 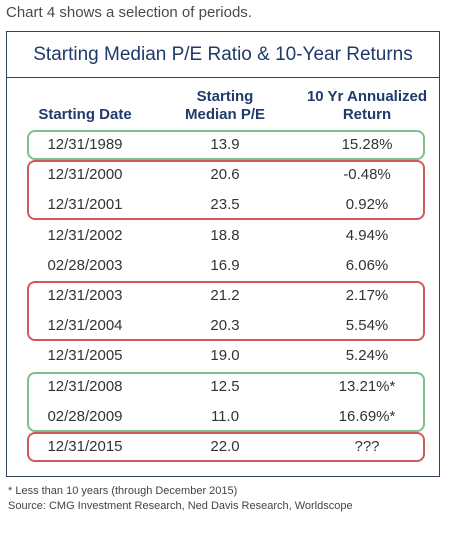 What do you see at coordinates (367, 144) in the screenshot?
I see `cell-annualized-return: 15.28%` at bounding box center [367, 144].